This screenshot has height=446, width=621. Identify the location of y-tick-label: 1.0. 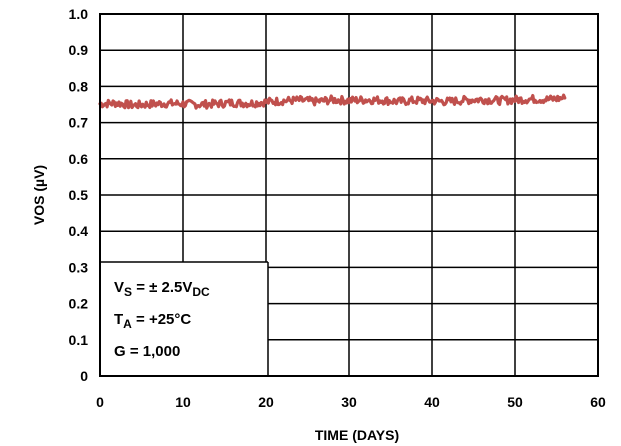
(79, 14).